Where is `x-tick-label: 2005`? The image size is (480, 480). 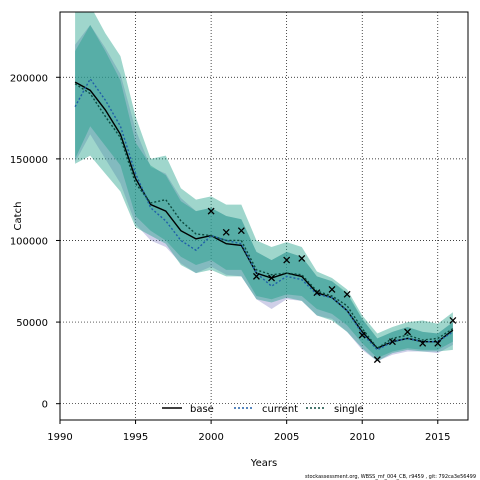
x-tick-label: 2005 is located at coordinates (286, 437).